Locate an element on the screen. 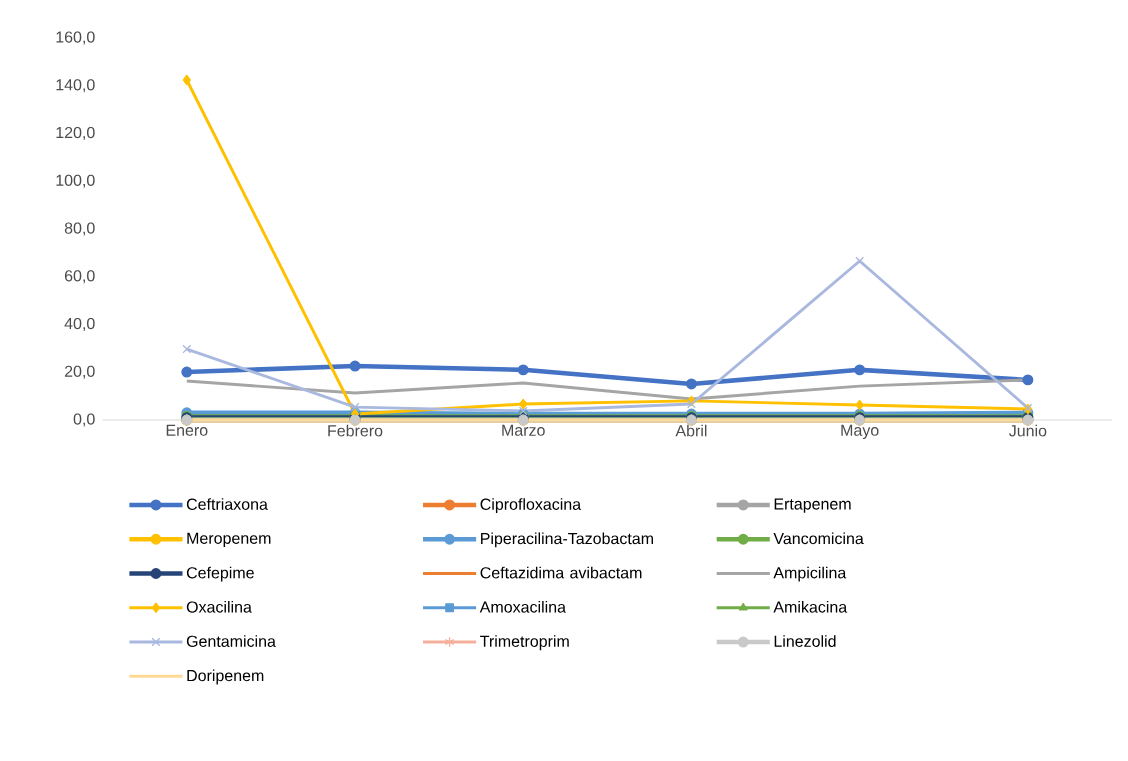 This screenshot has height=761, width=1128. legend-label: Amoxacilina is located at coordinates (522, 606).